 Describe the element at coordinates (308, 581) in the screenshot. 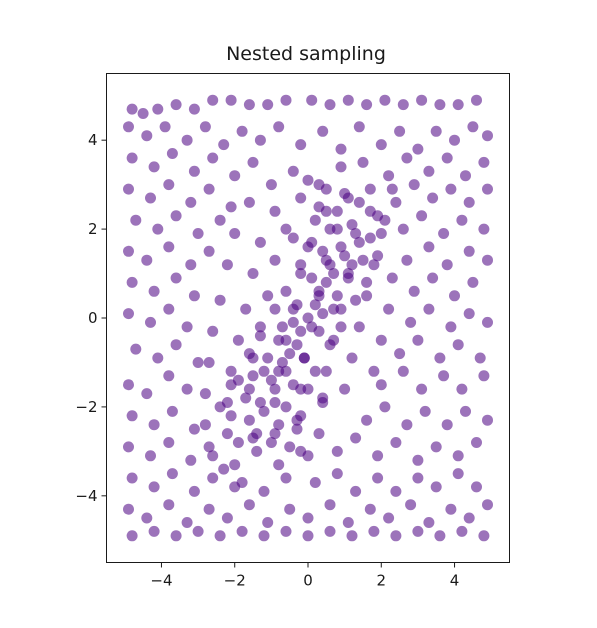

I see `x-tick-label: 0` at that location.